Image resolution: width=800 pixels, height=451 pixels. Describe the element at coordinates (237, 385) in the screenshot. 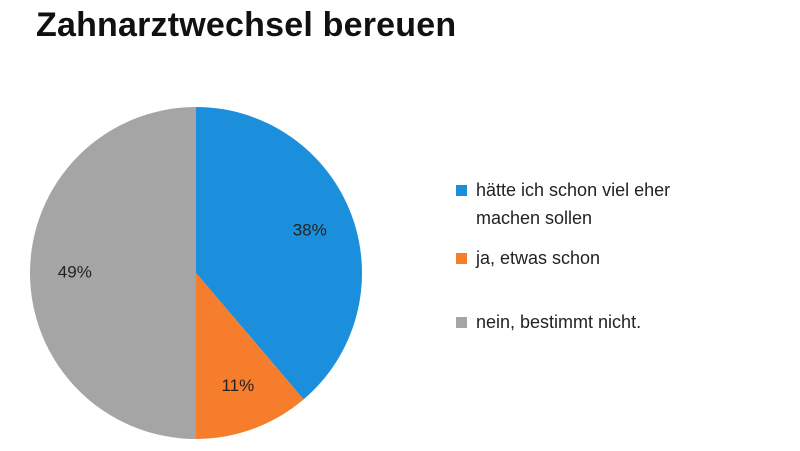

I see `slice-data-label: 11%` at that location.